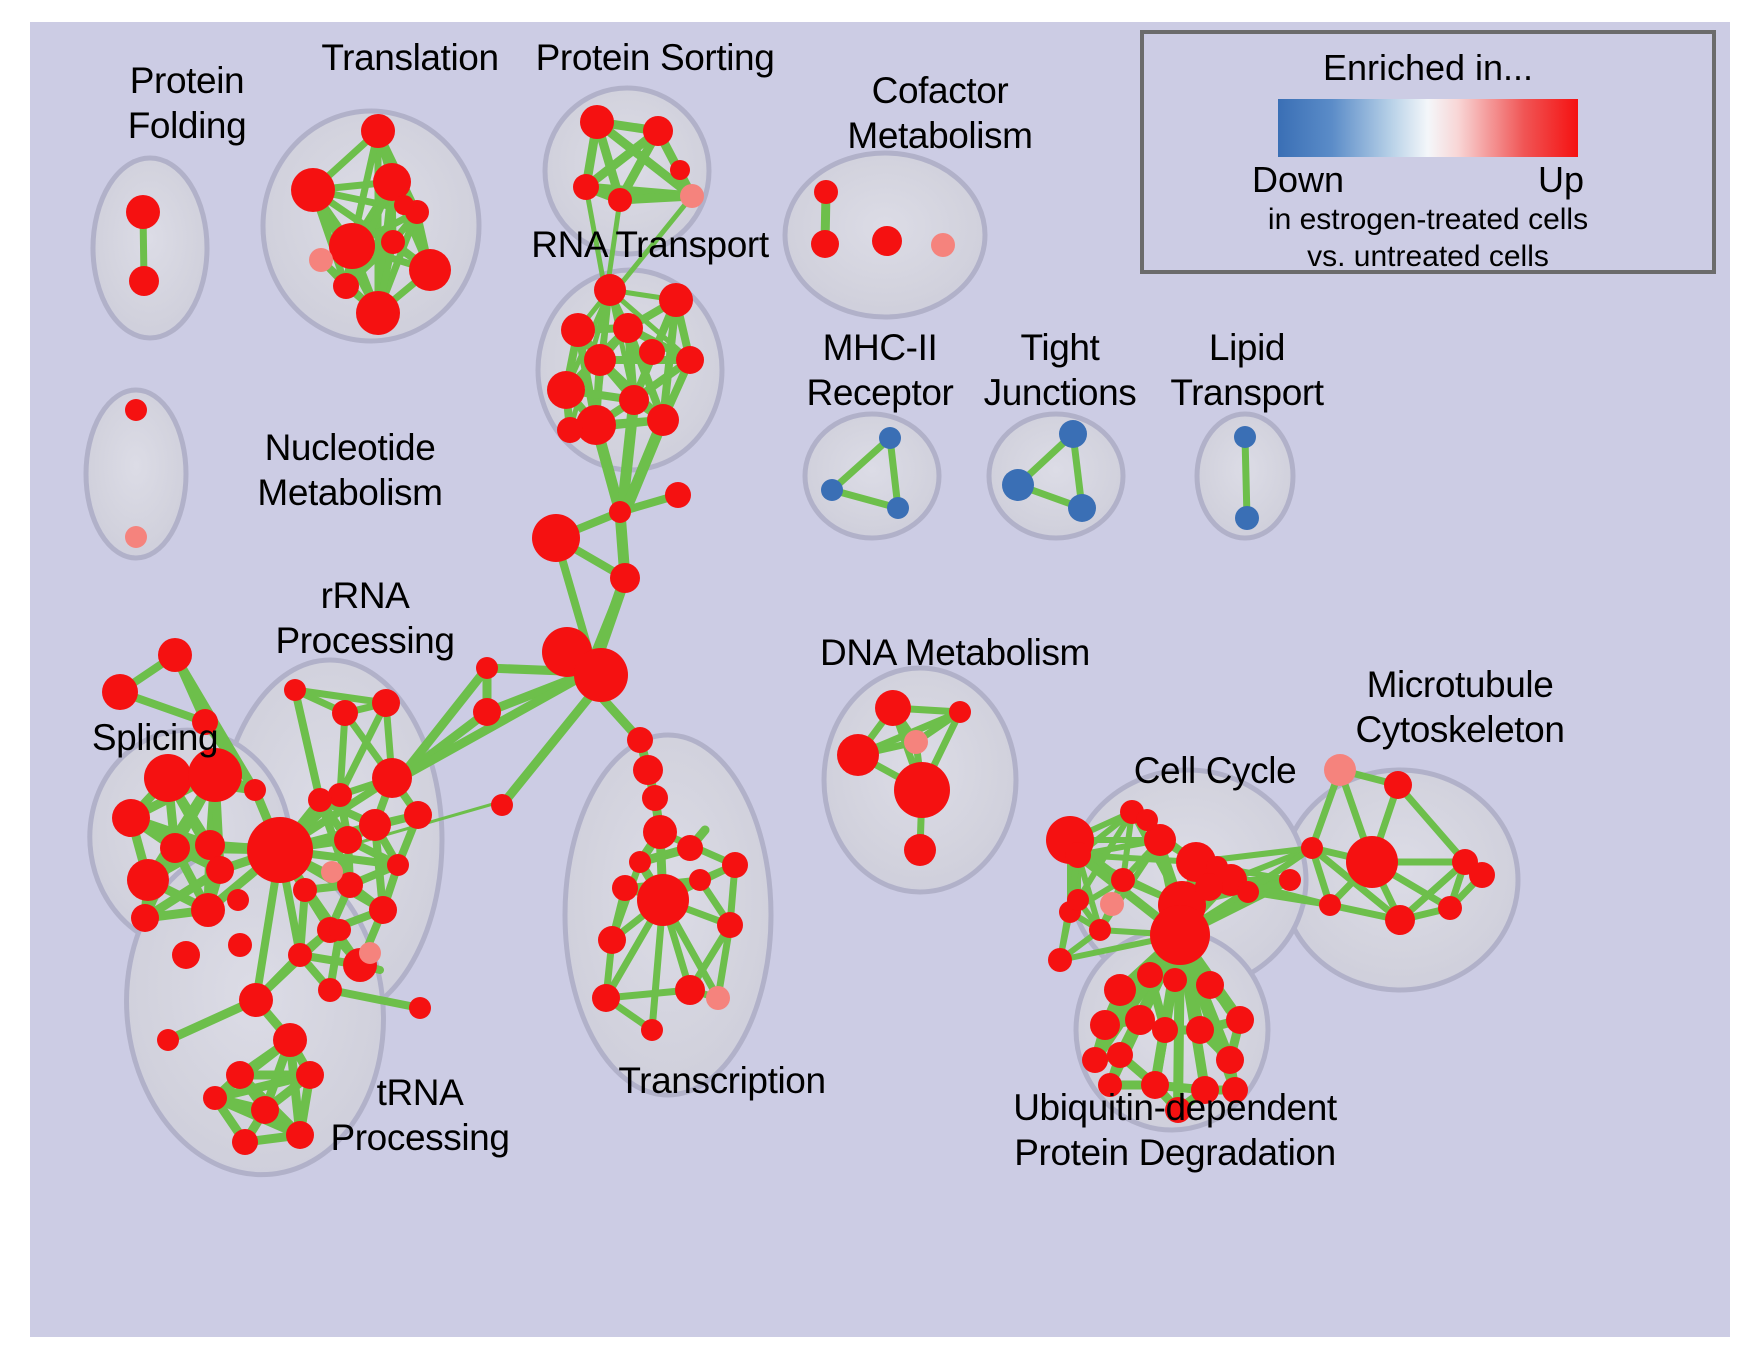 This screenshot has width=1750, height=1360. Describe the element at coordinates (150, 248) in the screenshot. I see `blob-protein-folding` at that location.